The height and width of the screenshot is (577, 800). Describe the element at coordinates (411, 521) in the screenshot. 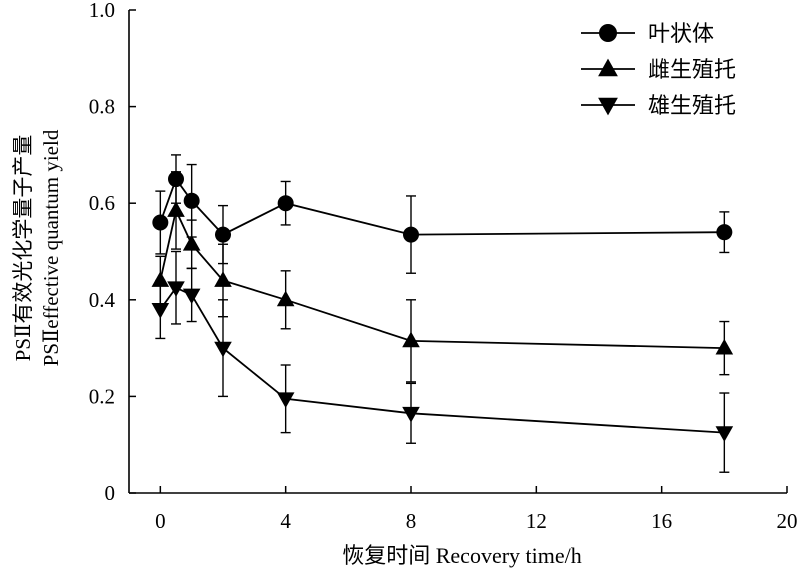

I see `x-tick-label: 8` at that location.